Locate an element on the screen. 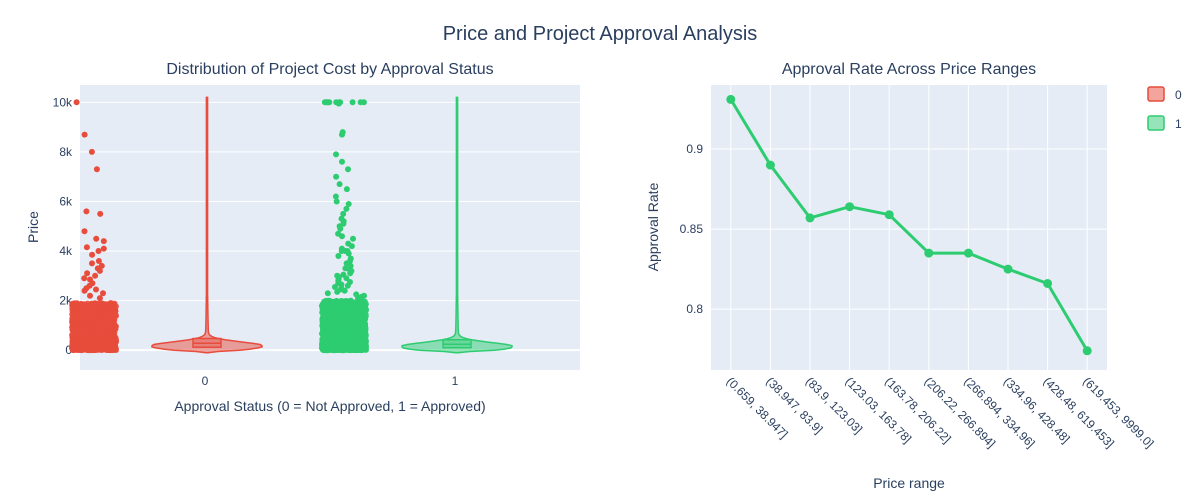 This screenshot has height=500, width=1200. legend-label: 0 is located at coordinates (1178, 95).